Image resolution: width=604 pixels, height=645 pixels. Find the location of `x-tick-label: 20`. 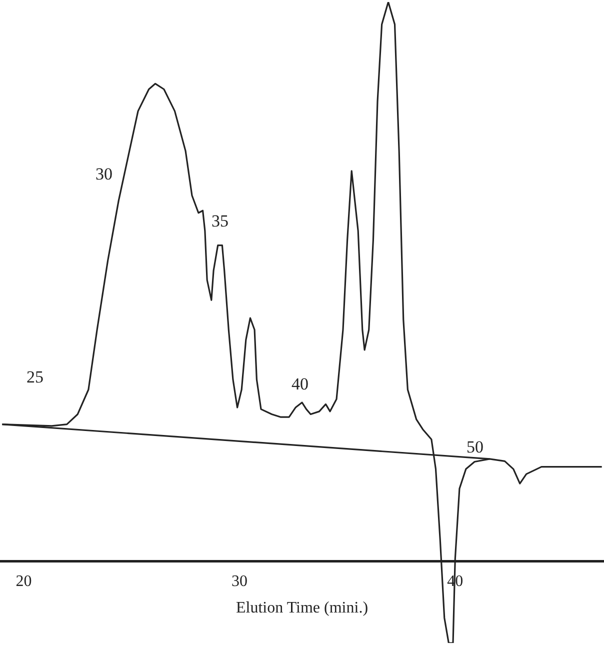

x-tick-label: 20 is located at coordinates (24, 581).